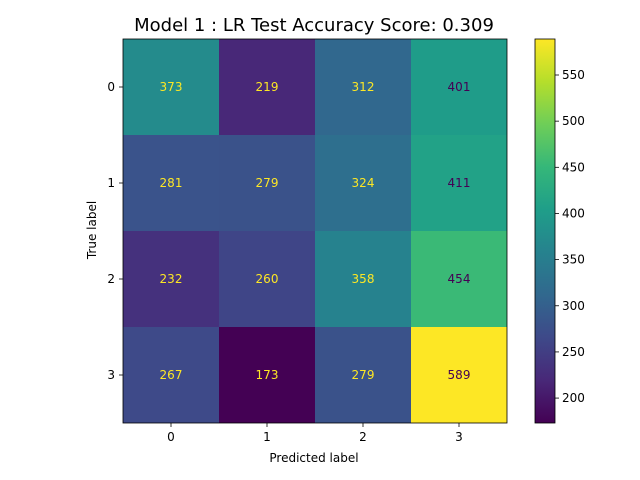 The height and width of the screenshot is (480, 640). Describe the element at coordinates (573, 121) in the screenshot. I see `colorbar-tick-label: 500` at that location.